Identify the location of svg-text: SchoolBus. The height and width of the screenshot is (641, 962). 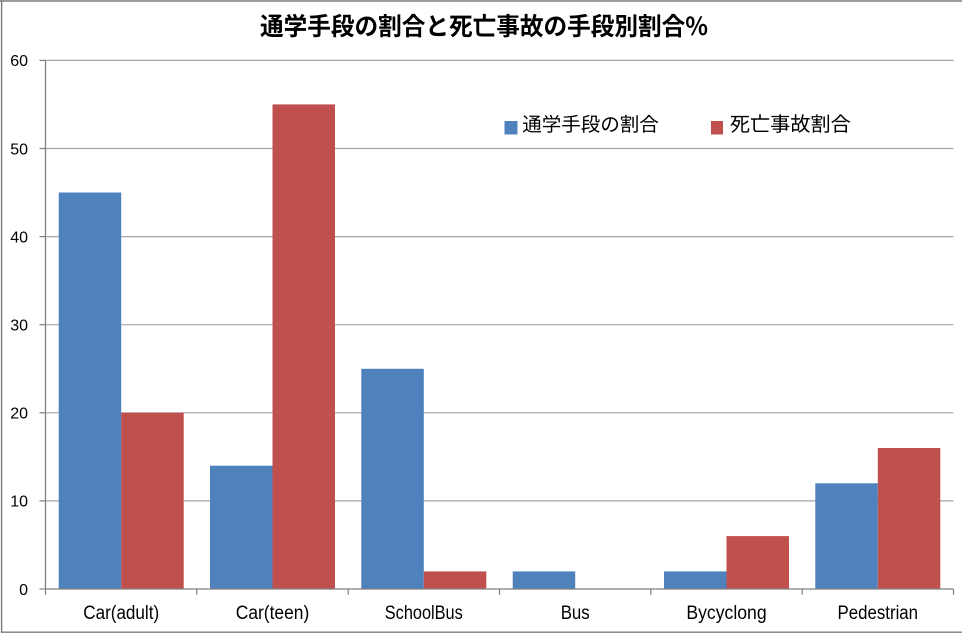
(424, 613).